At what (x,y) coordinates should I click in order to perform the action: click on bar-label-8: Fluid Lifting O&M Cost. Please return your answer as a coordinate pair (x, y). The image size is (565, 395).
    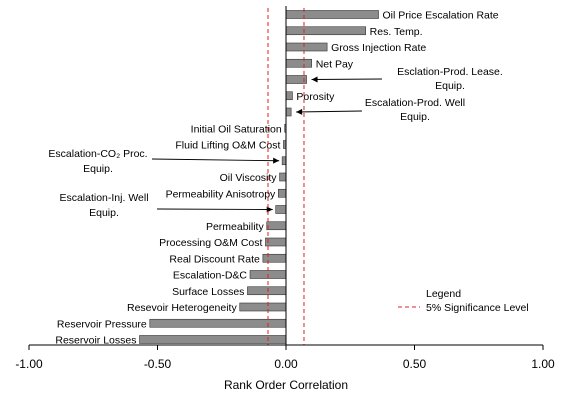
    Looking at the image, I should click on (227, 146).